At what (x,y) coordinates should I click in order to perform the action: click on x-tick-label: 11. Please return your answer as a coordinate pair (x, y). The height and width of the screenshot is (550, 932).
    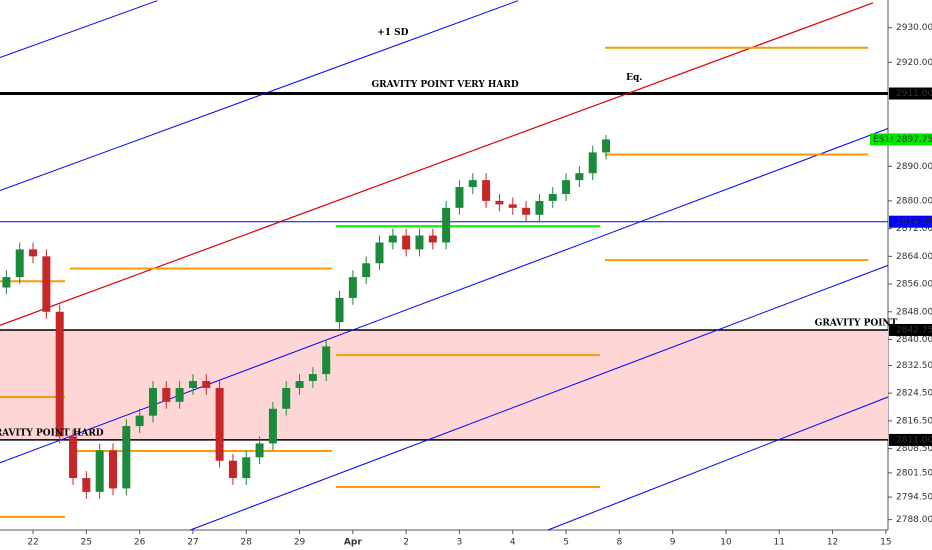
    Looking at the image, I should click on (779, 543).